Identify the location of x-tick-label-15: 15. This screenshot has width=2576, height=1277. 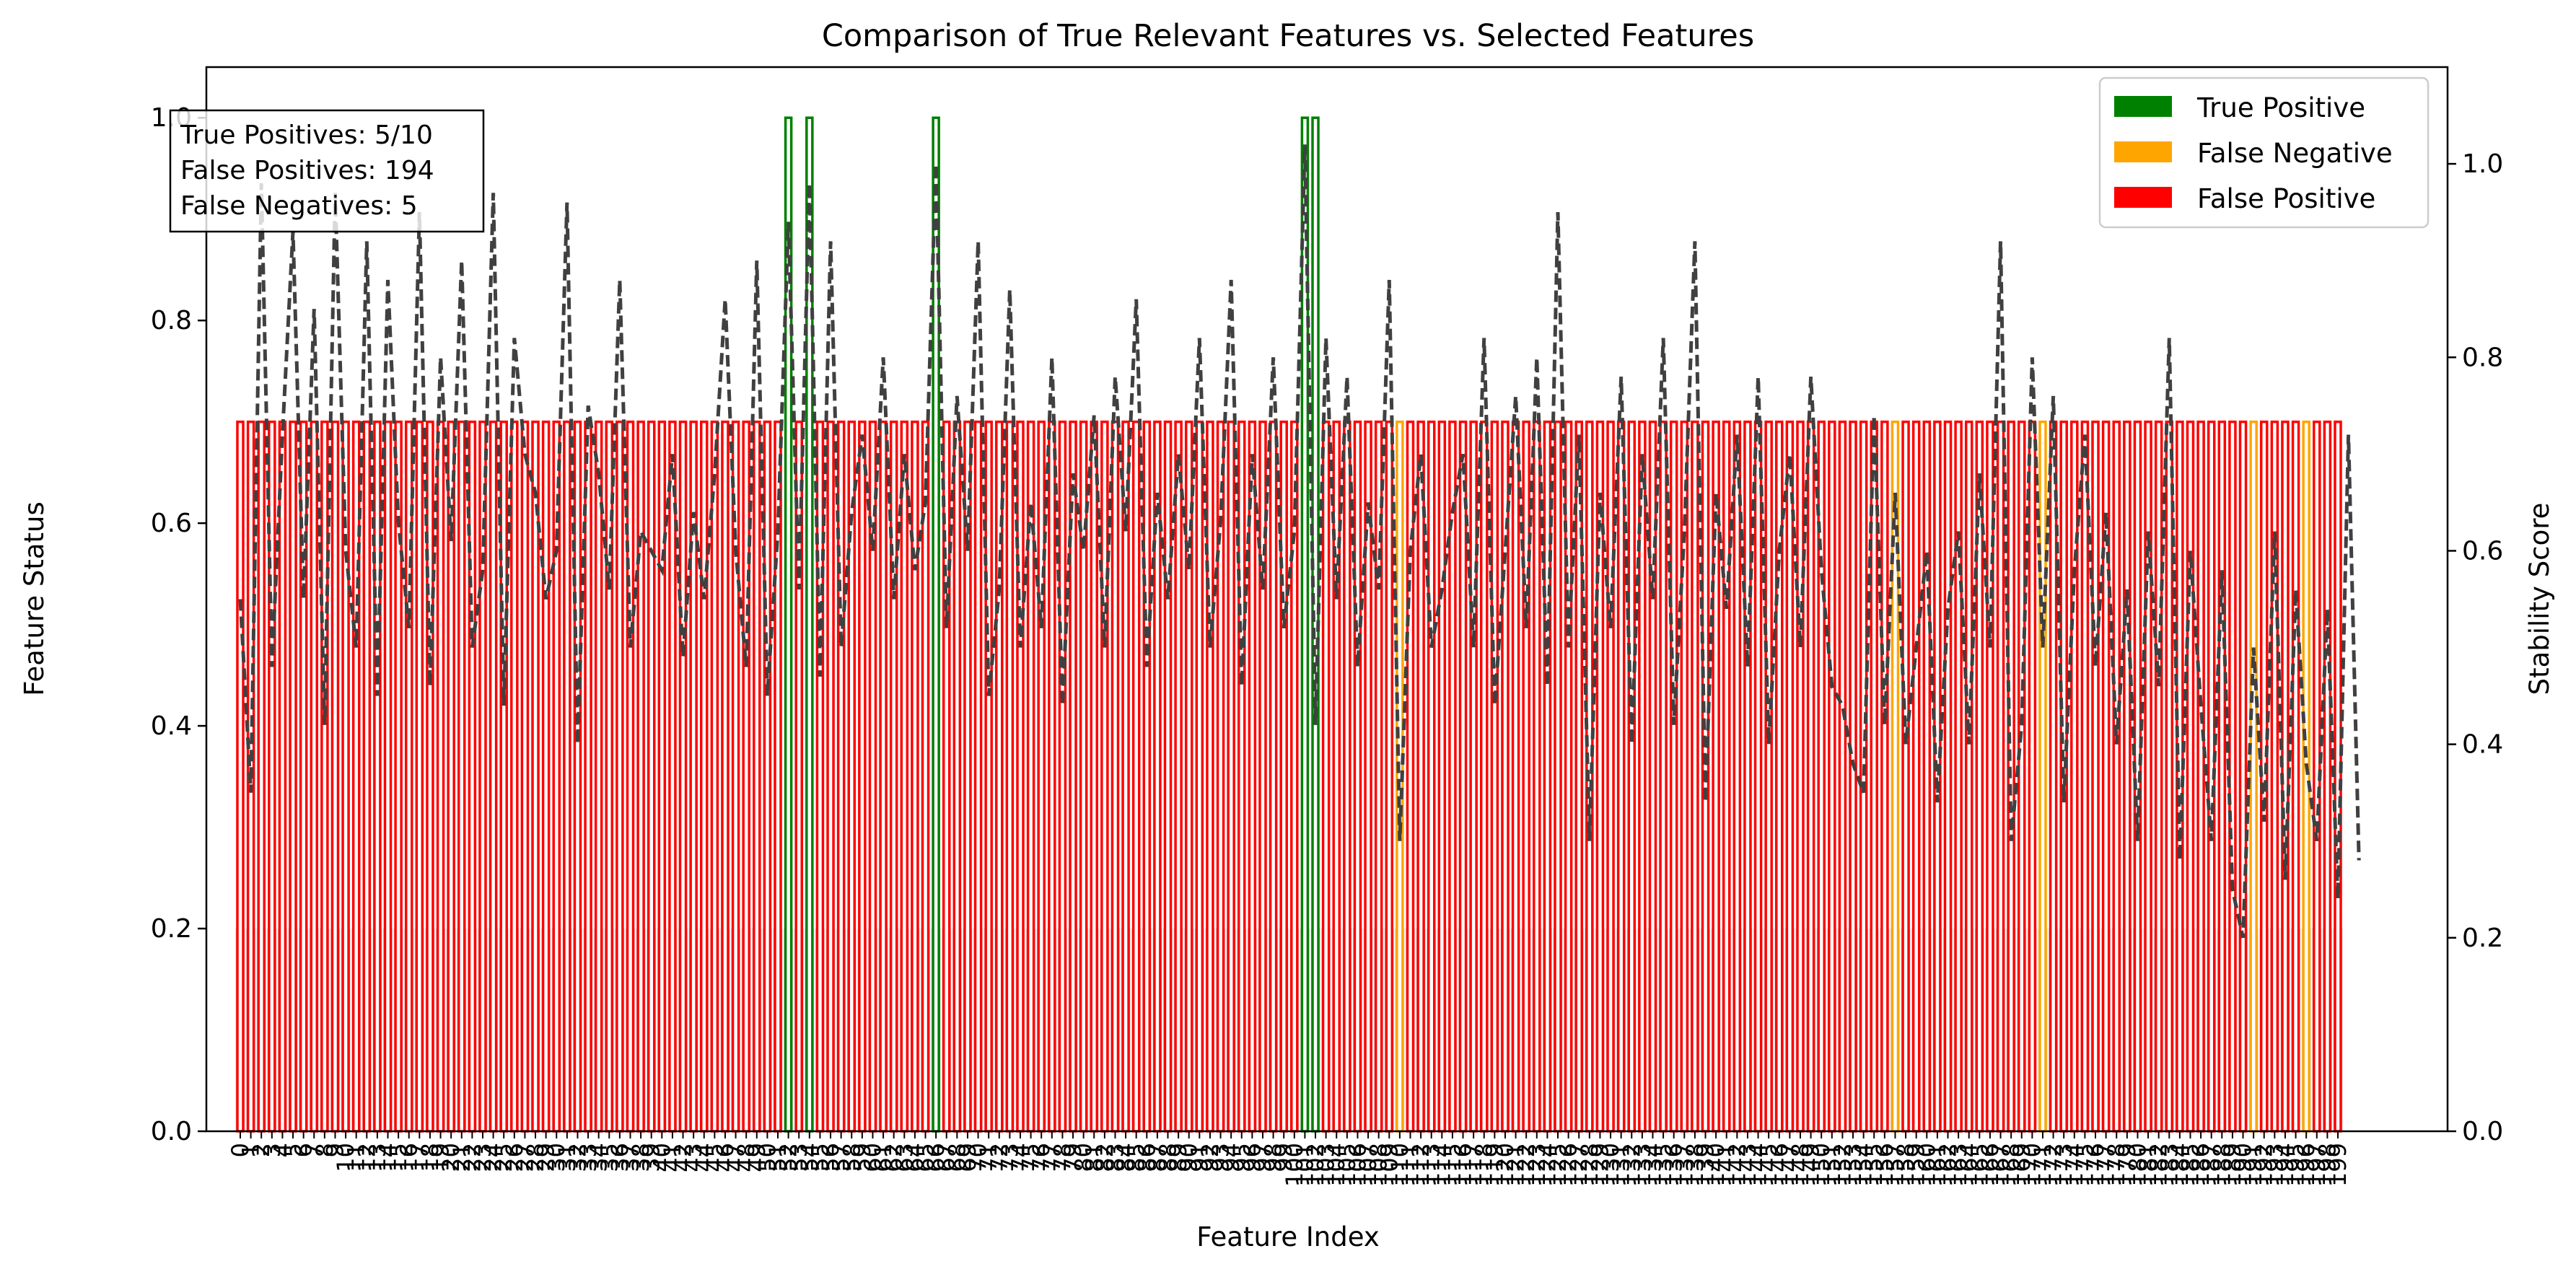
(399, 1157).